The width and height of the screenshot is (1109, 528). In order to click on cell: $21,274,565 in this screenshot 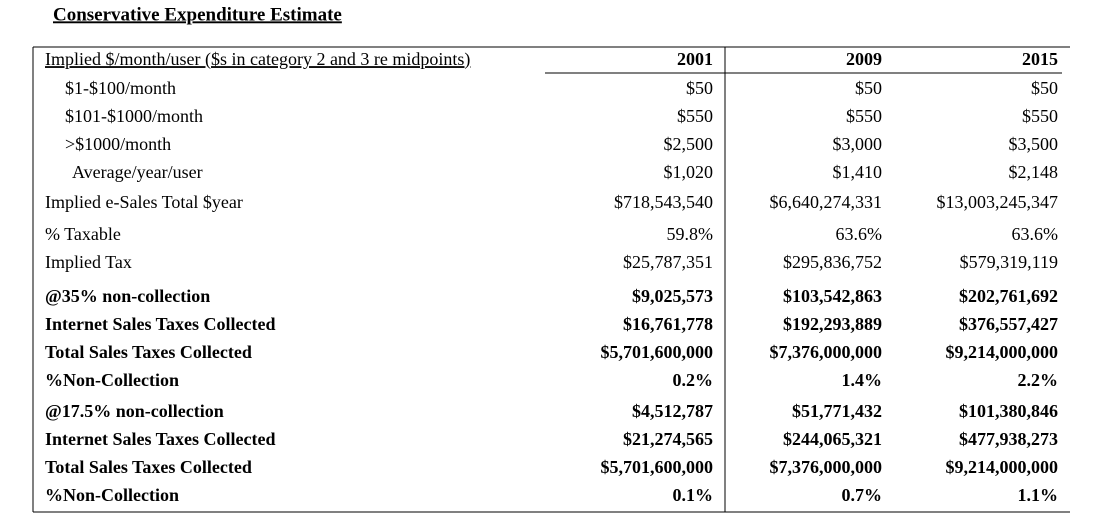, I will do `click(668, 439)`.